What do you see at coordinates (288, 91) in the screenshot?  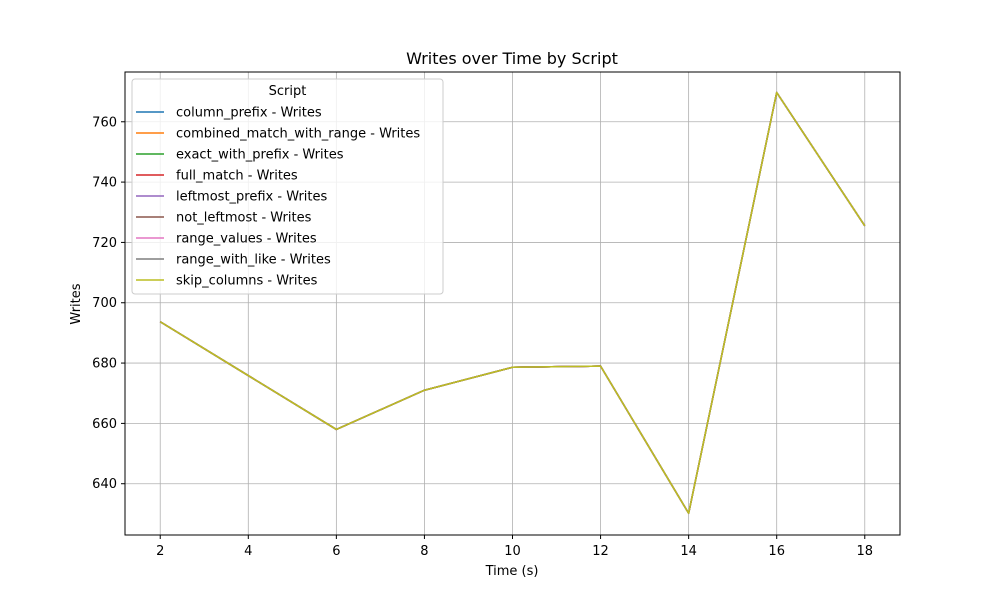 I see `legend-title: Script` at bounding box center [288, 91].